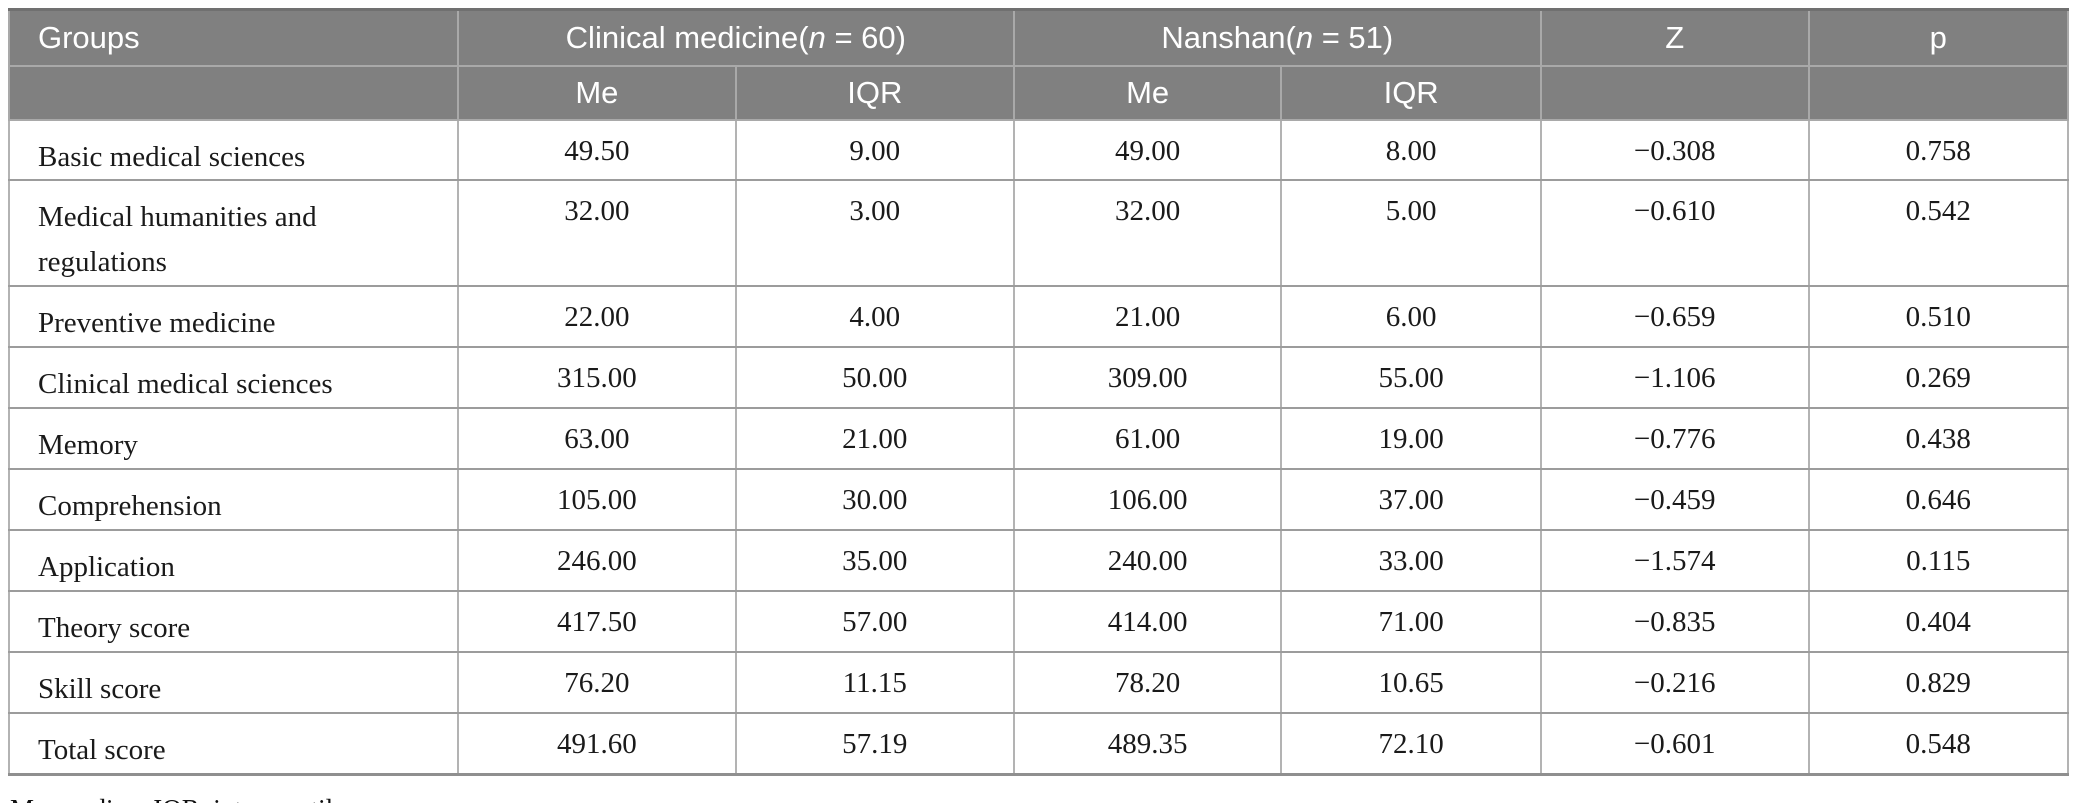 The width and height of the screenshot is (2077, 803). I want to click on cm-me-cell: 63.00, so click(596, 439).